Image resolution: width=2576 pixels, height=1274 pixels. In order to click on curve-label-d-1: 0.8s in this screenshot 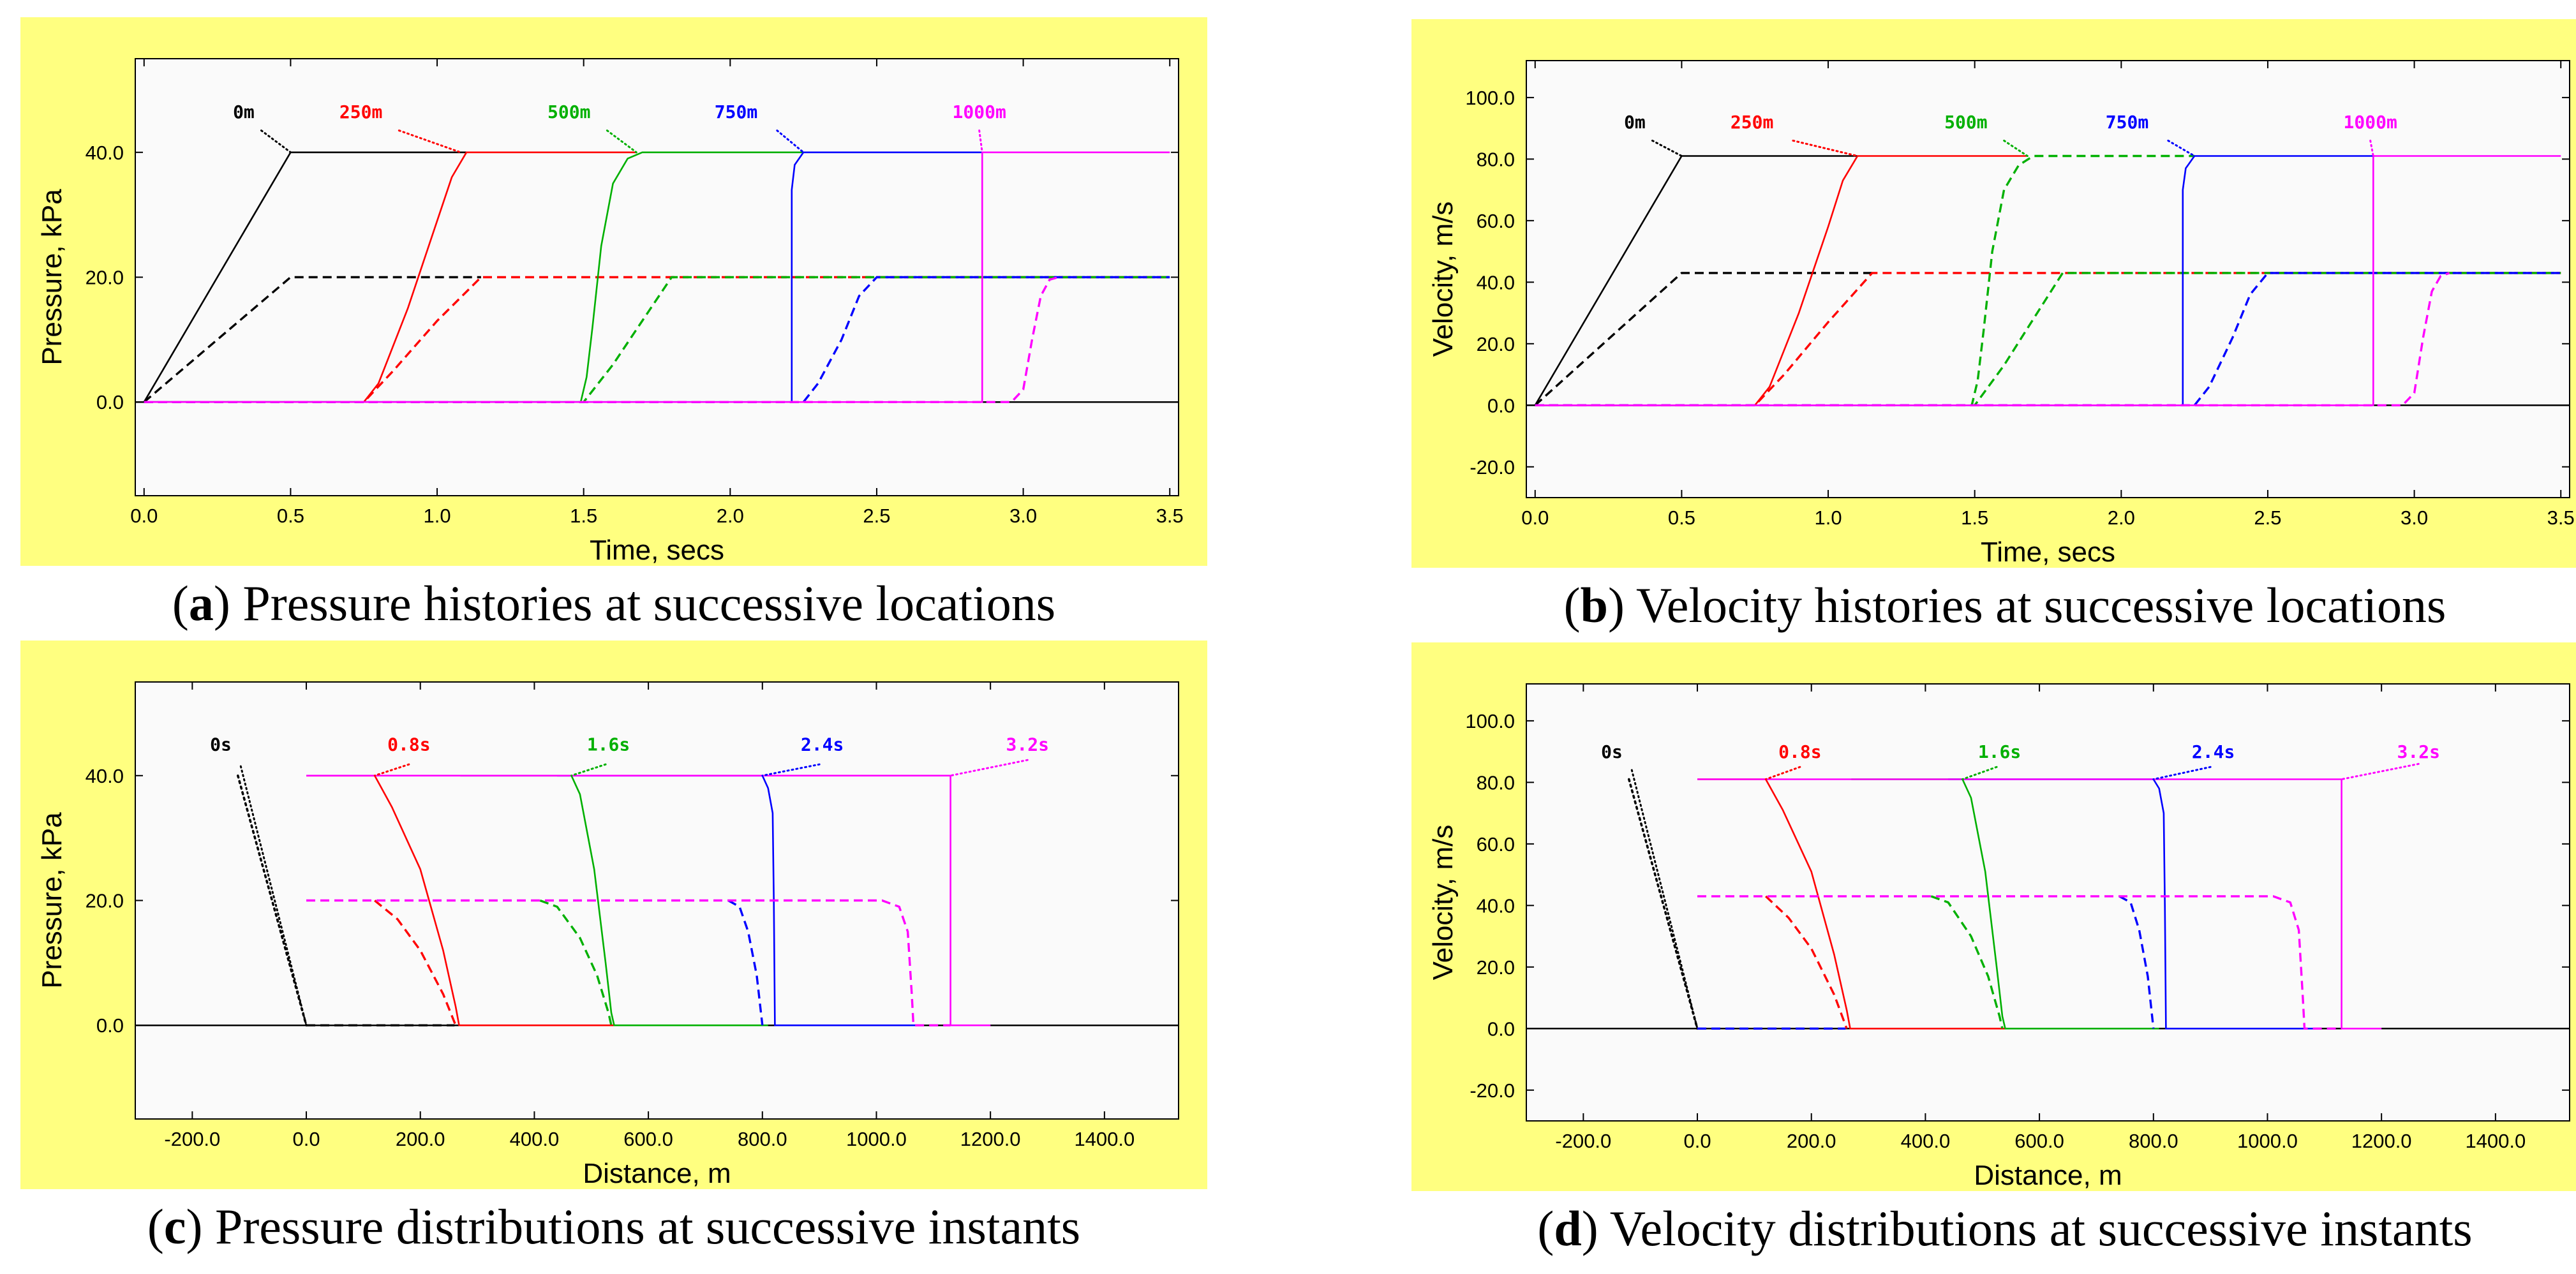, I will do `click(1799, 751)`.